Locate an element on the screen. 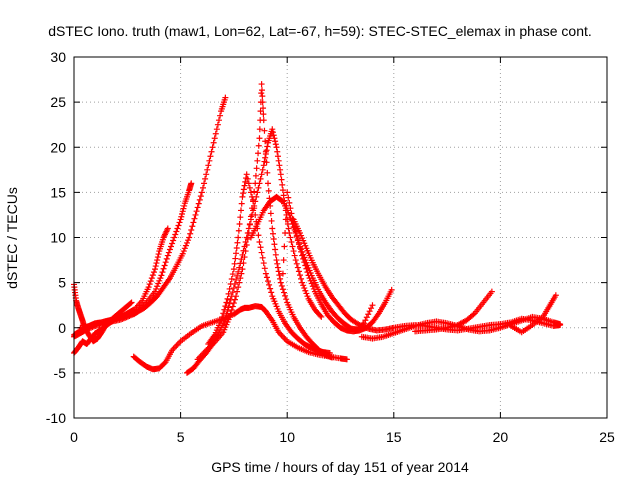 This screenshot has height=480, width=640. y-tick-label: -10 is located at coordinates (56, 418).